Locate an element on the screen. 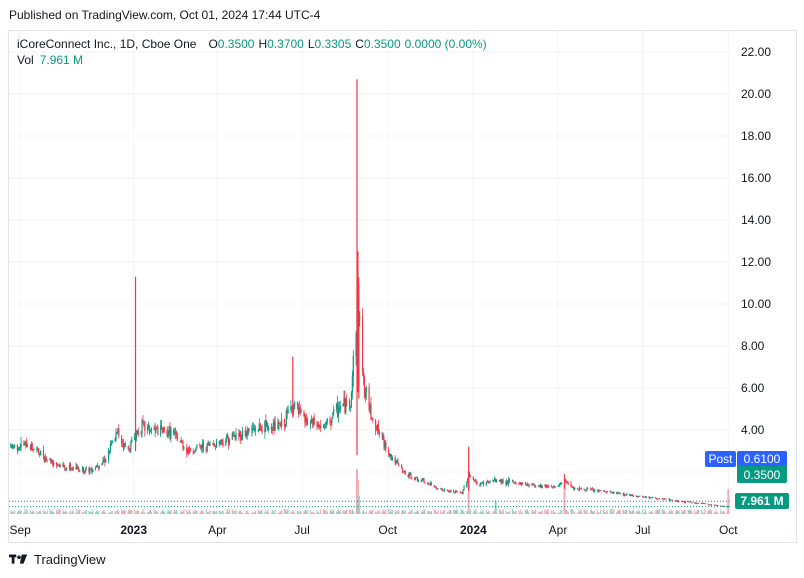 The image size is (804, 578). post-label-badge-bg is located at coordinates (720, 459).